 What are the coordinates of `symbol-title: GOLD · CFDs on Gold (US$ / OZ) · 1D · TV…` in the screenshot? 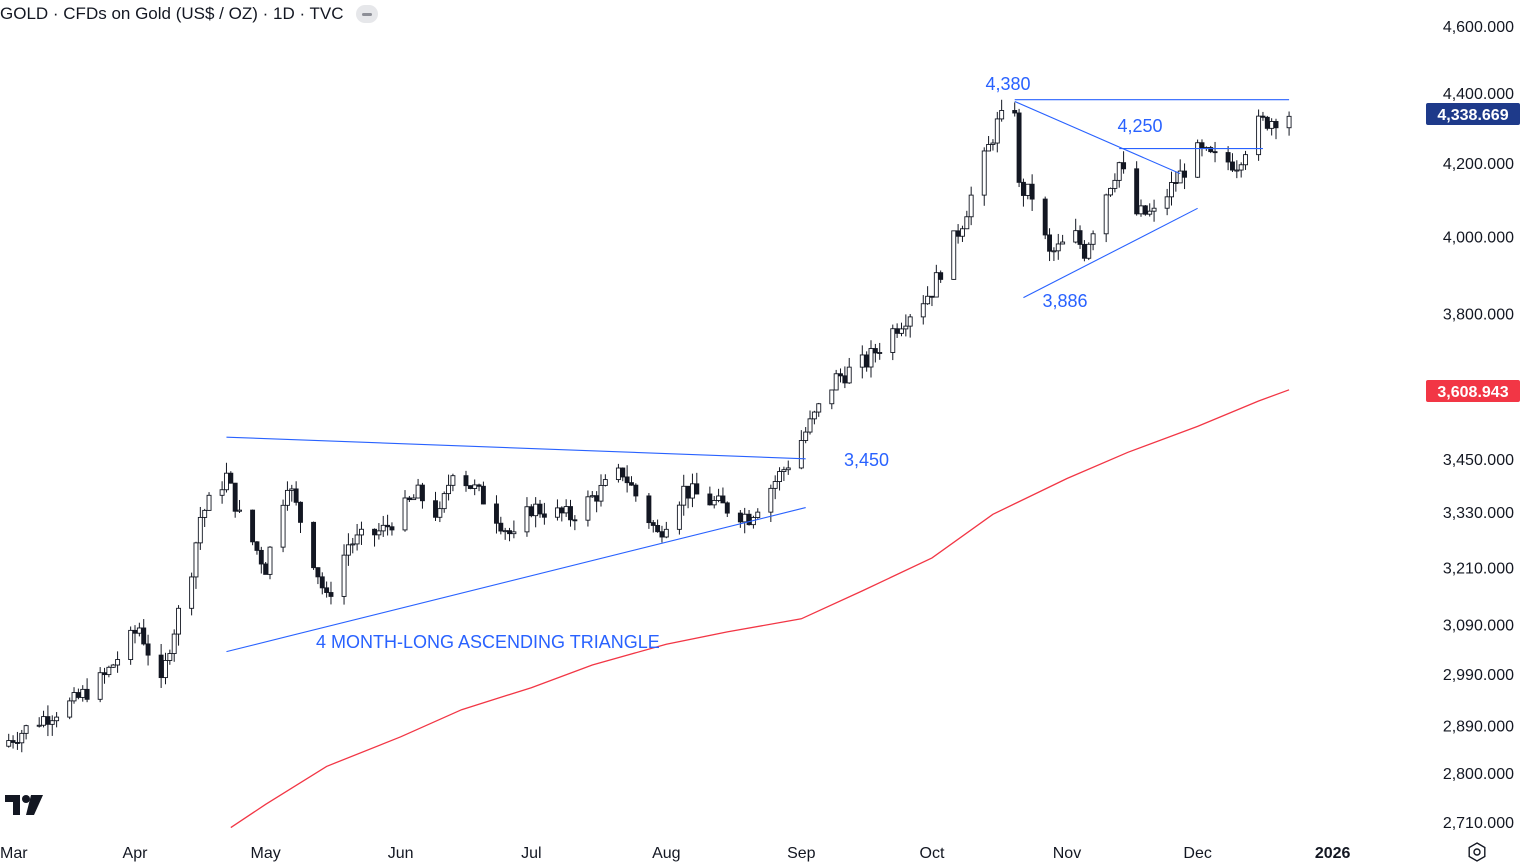 It's located at (172, 13).